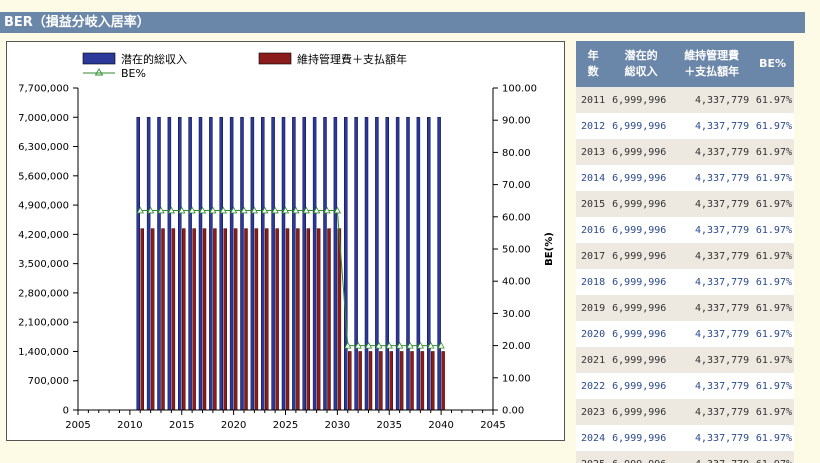 The image size is (820, 463). Describe the element at coordinates (99, 72) in the screenshot. I see `legend-marker-be` at that location.